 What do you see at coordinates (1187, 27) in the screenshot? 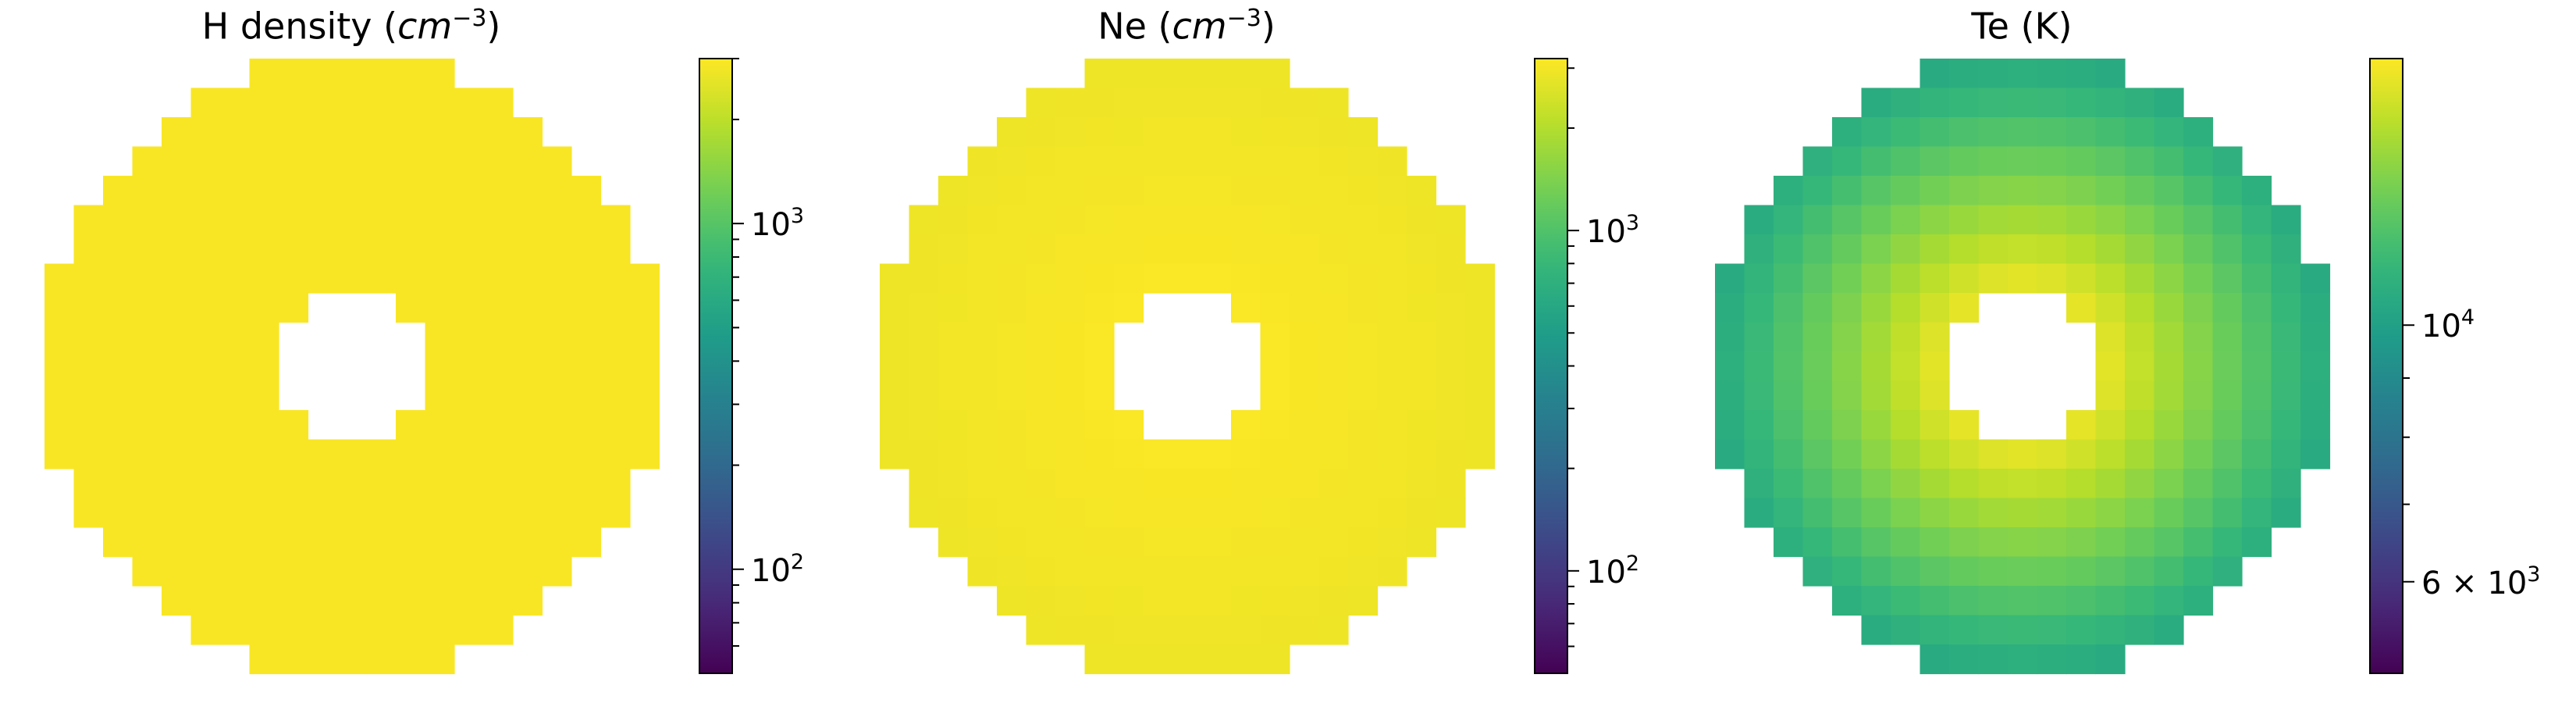
I see `chart-title-ne: Ne (cm−3)` at bounding box center [1187, 27].